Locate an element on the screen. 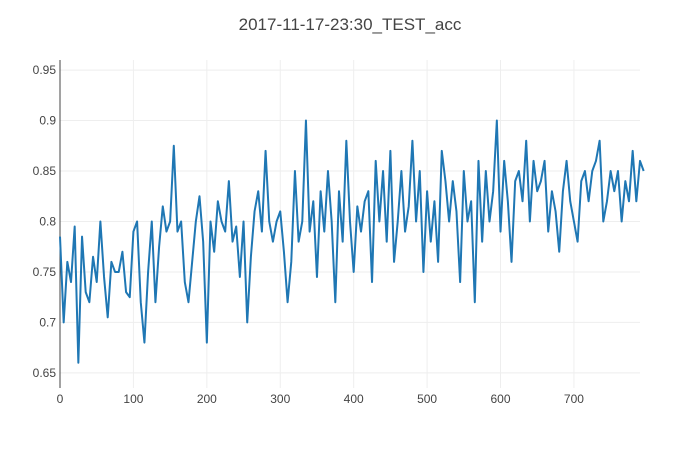 This screenshot has height=450, width=700. y-tick-label: 0.85 is located at coordinates (45, 171).